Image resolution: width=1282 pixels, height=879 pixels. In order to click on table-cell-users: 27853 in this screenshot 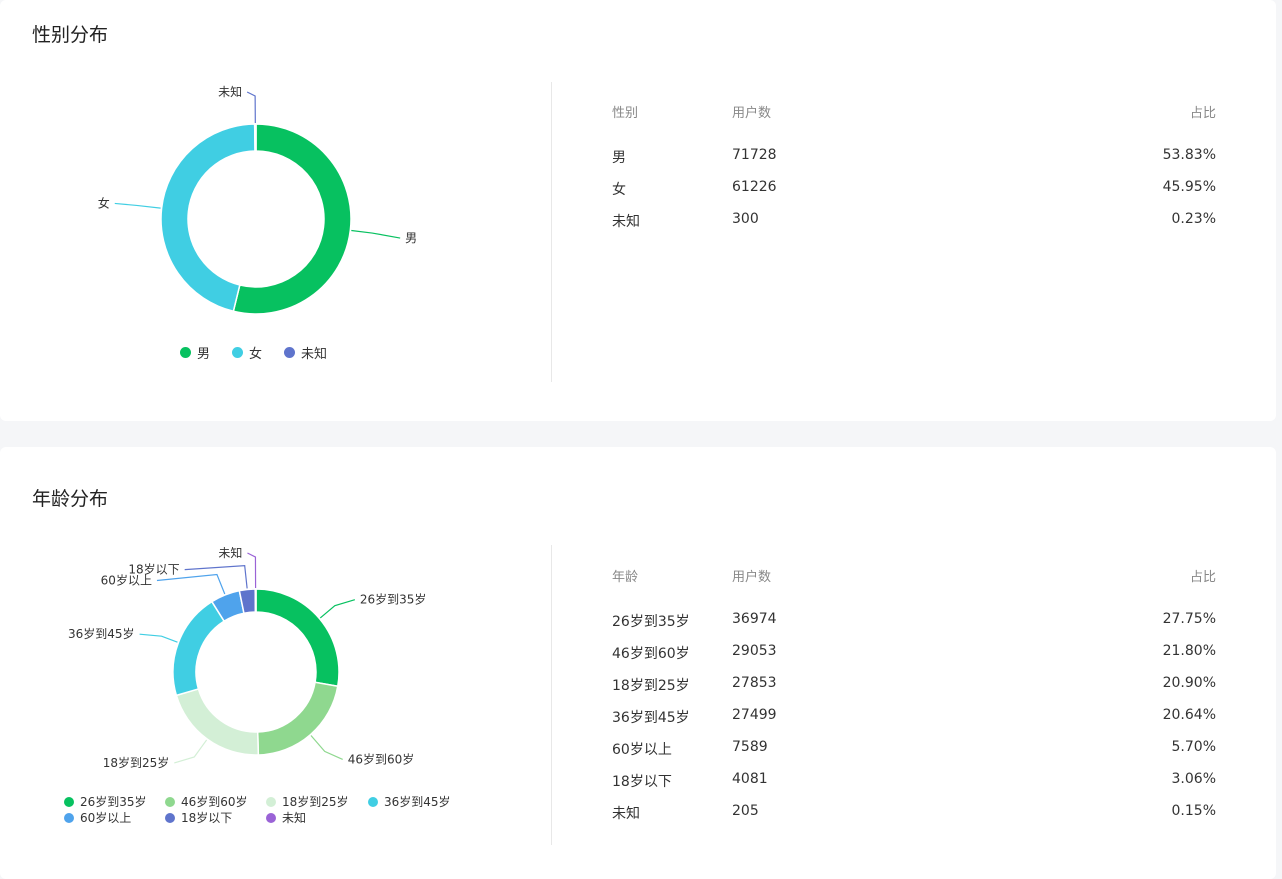, I will do `click(754, 683)`.